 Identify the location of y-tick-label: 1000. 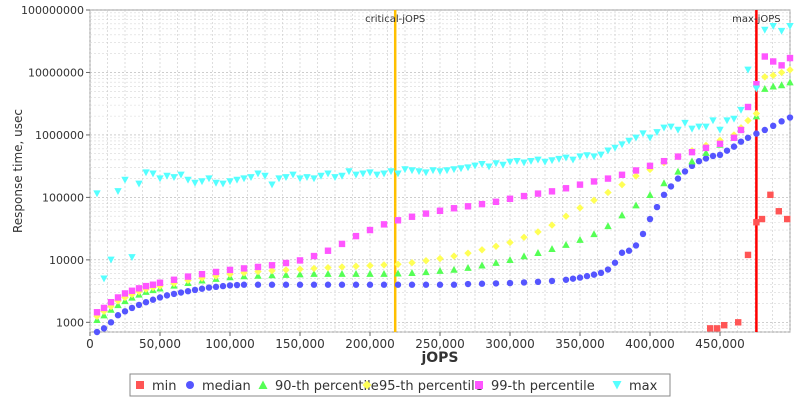
(70, 322).